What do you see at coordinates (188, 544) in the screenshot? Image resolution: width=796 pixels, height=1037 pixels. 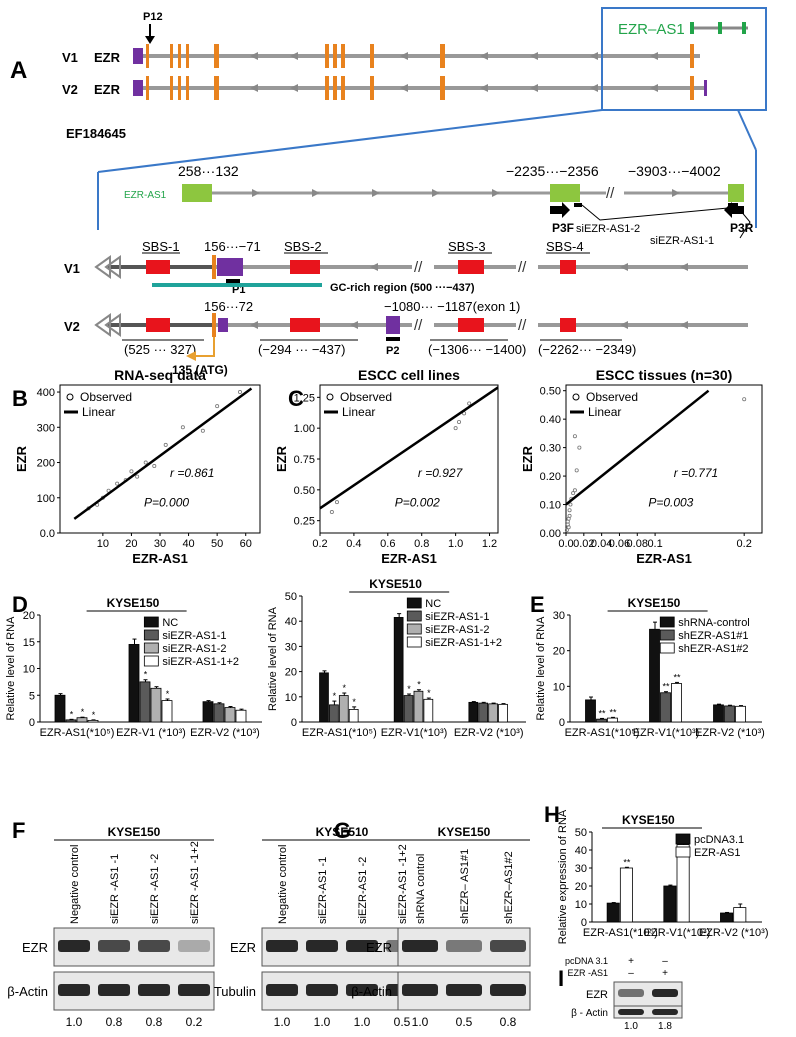 I see `x-tick-label: 40` at bounding box center [188, 544].